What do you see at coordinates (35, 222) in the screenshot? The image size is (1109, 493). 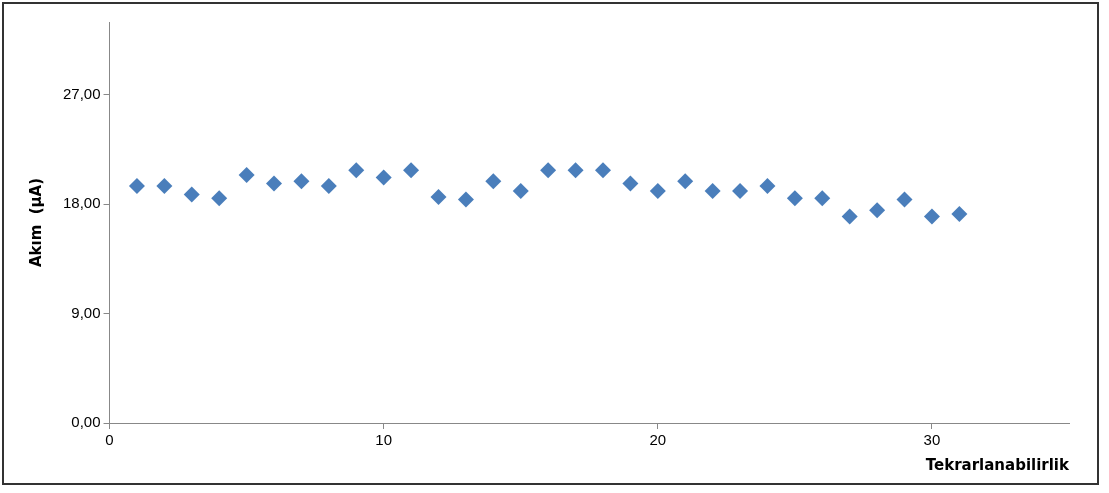 I see `y-axis-title: Akım (µA)` at bounding box center [35, 222].